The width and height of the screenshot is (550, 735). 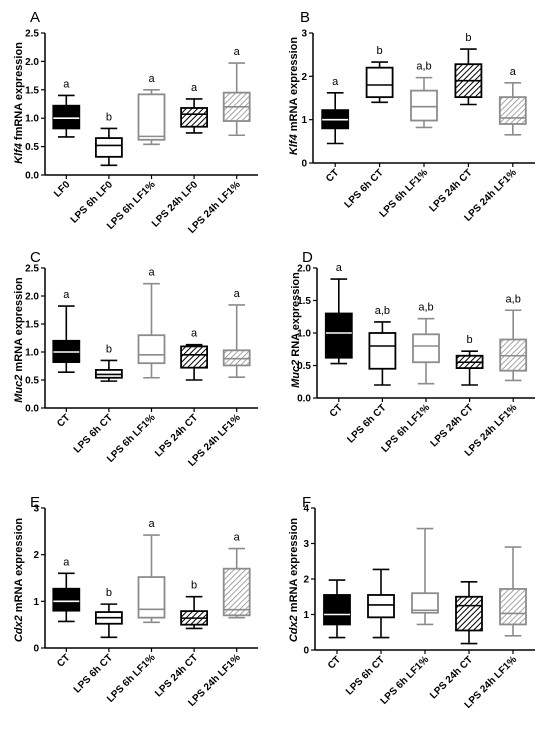 What do you see at coordinates (62, 189) in the screenshot?
I see `category-label: LF0` at bounding box center [62, 189].